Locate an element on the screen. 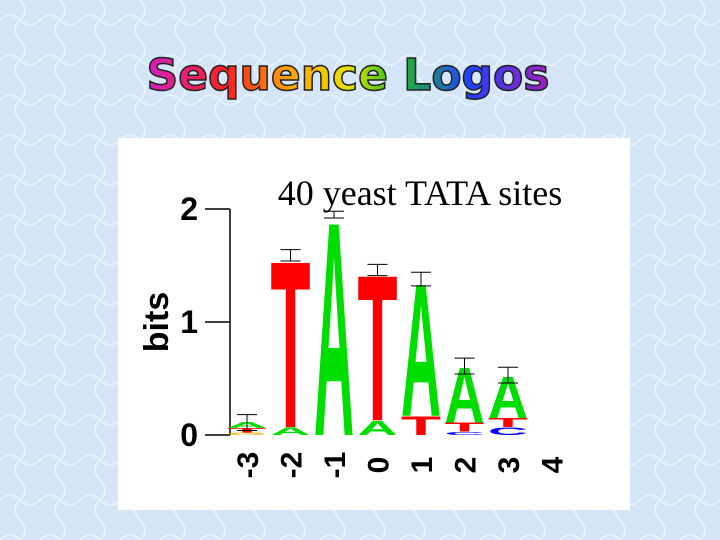 Image resolution: width=720 pixels, height=540 pixels. y-axis-label: bits is located at coordinates (157, 322).